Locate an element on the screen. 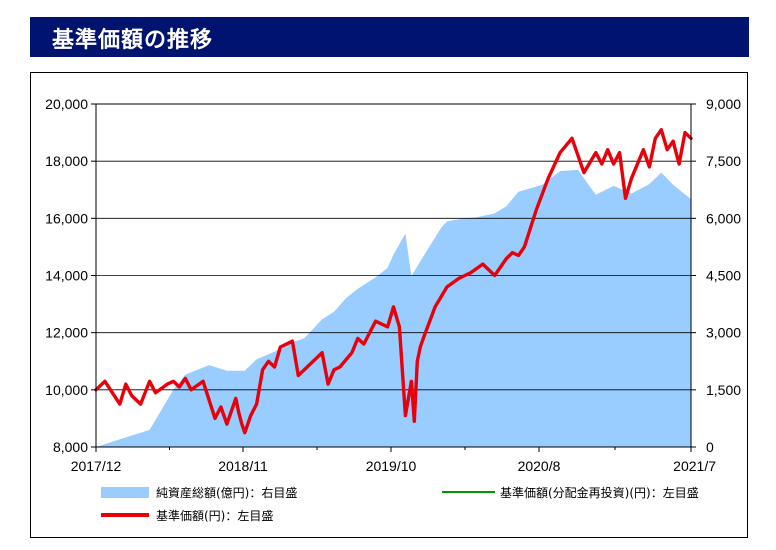  y-right-tick-label: 1,500 is located at coordinates (723, 390).